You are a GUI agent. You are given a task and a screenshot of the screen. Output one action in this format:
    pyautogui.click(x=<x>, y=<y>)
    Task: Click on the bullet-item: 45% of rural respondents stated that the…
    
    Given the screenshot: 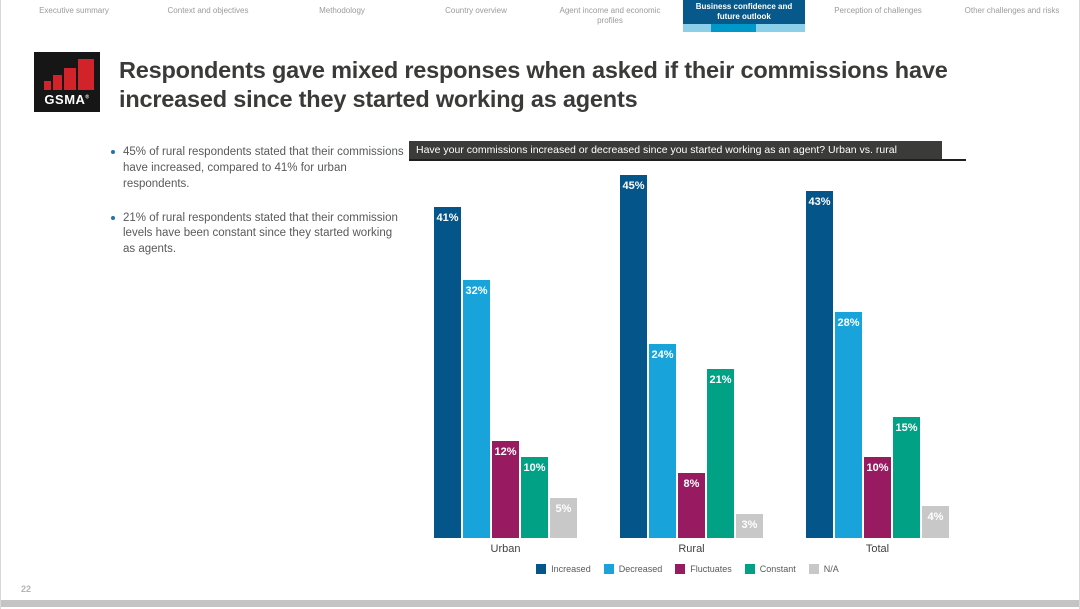 What is the action you would take?
    pyautogui.click(x=258, y=169)
    